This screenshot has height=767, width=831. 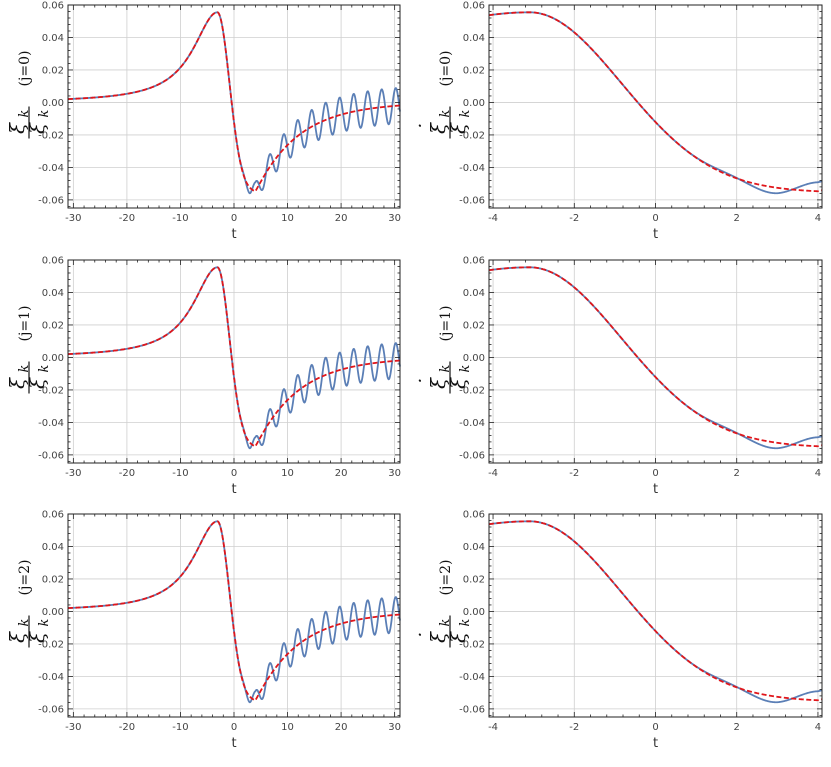 I want to click on x-tick-label: 20, so click(x=341, y=218).